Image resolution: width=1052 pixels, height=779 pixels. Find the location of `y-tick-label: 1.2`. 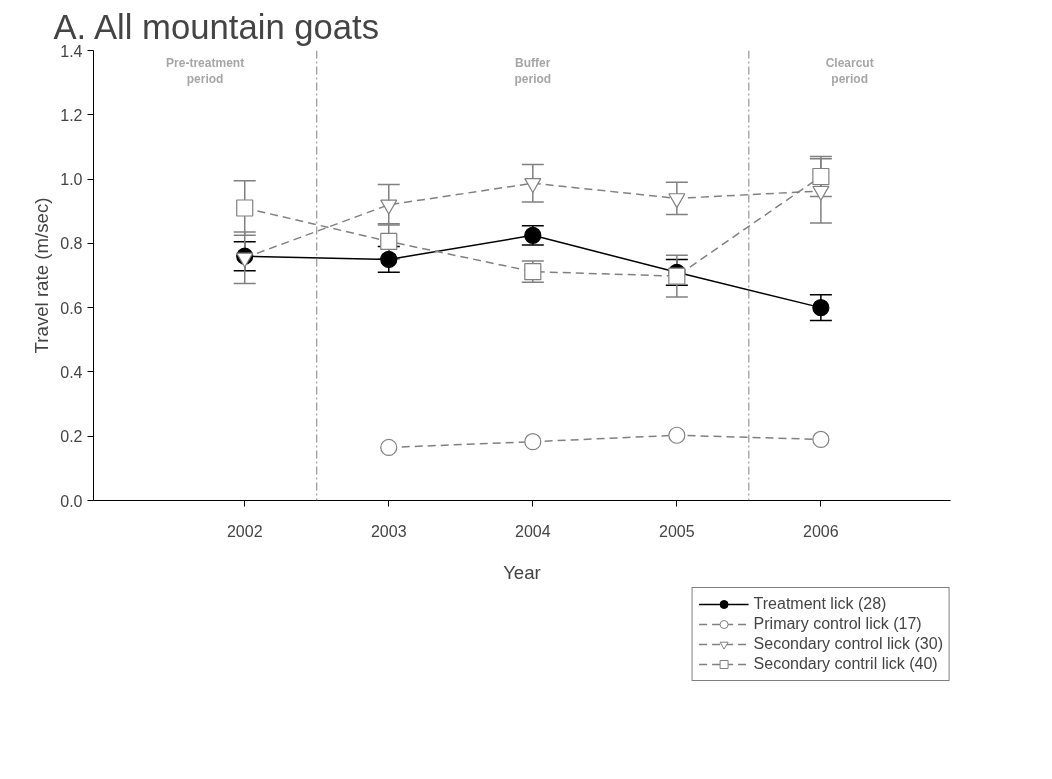

y-tick-label: 1.2 is located at coordinates (71, 115).